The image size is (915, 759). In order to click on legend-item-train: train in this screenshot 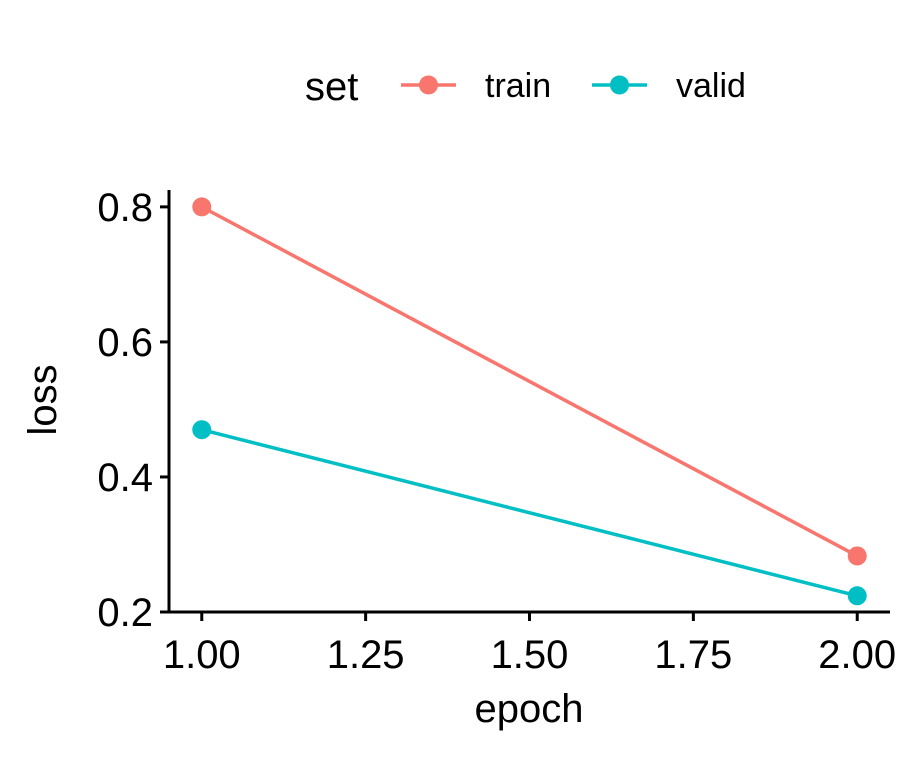, I will do `click(476, 86)`.